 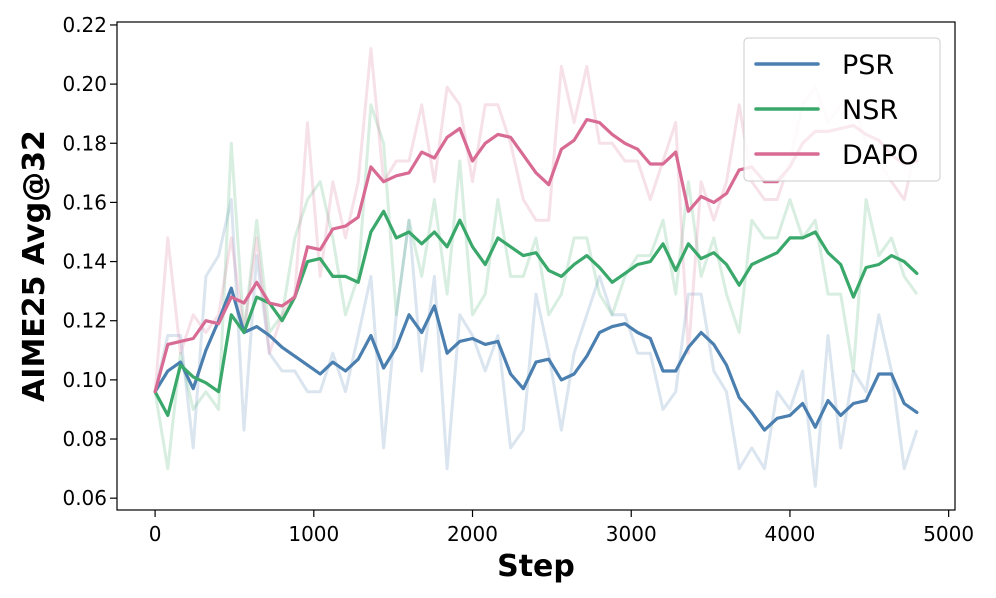 What do you see at coordinates (948, 534) in the screenshot?
I see `x-tick-label: 5000` at bounding box center [948, 534].